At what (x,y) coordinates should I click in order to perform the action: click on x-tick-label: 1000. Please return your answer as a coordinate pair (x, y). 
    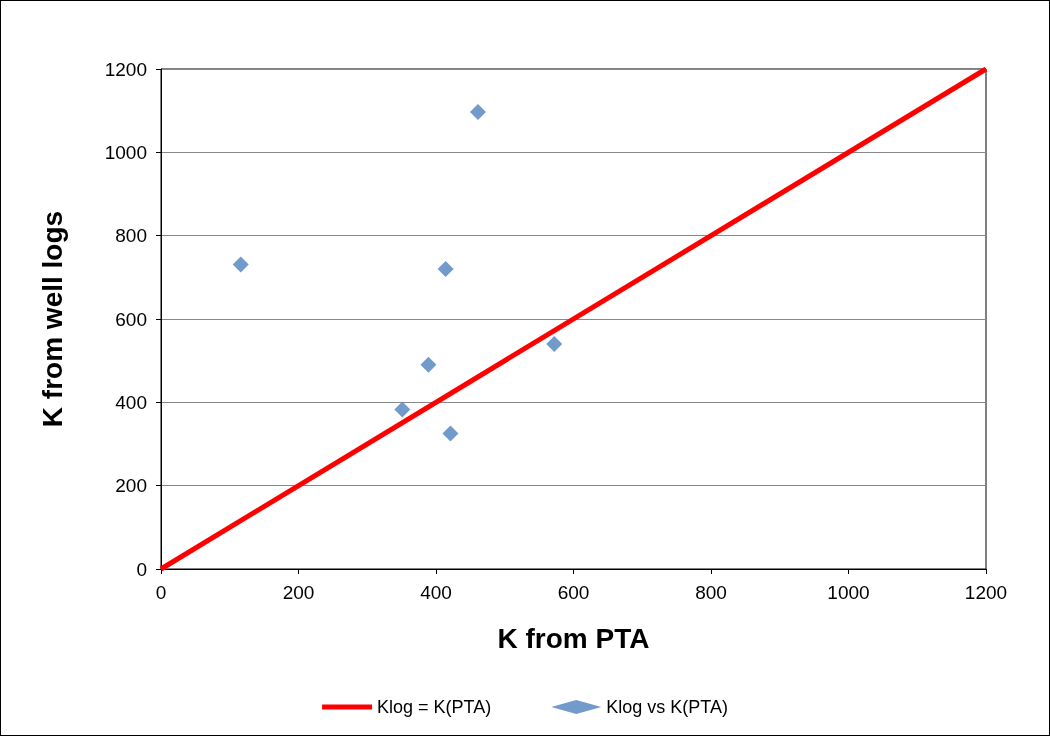
    Looking at the image, I should click on (848, 592).